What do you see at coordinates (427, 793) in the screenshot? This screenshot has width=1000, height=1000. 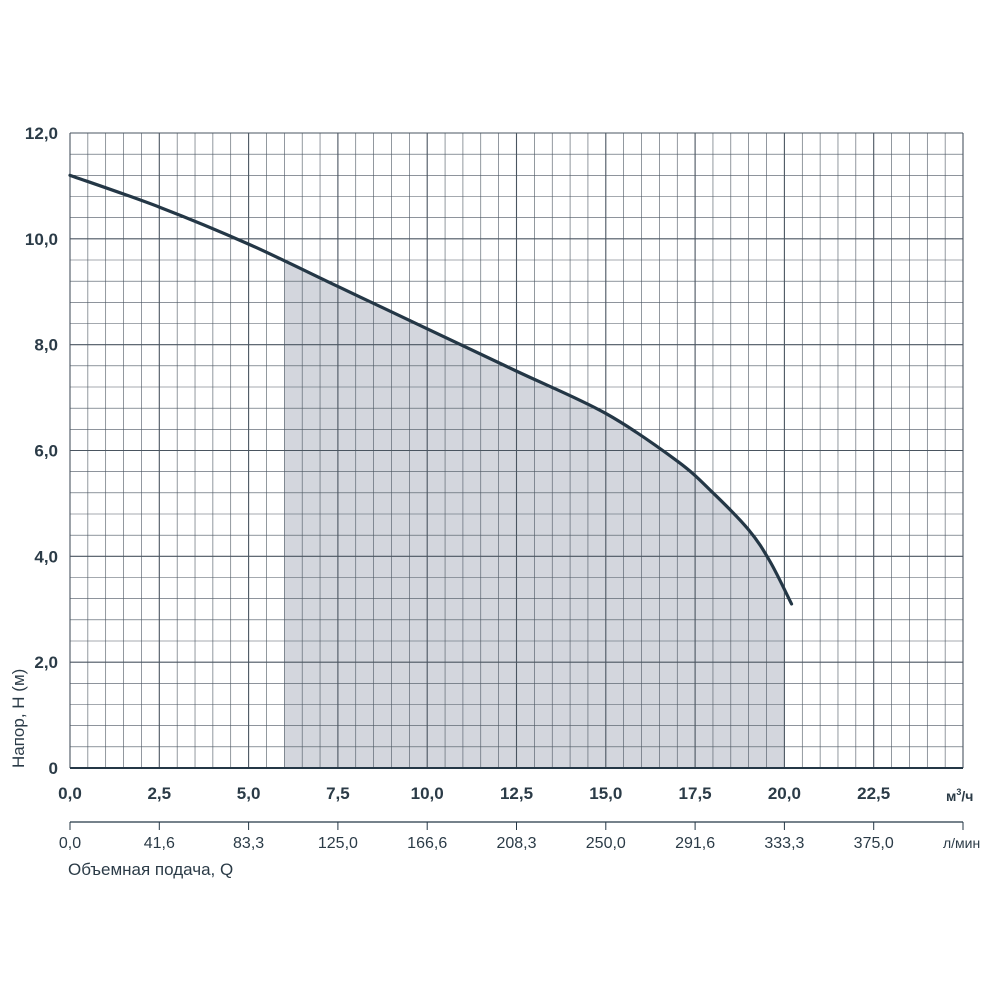 I see `x-tick-label: 10,0` at bounding box center [427, 793].